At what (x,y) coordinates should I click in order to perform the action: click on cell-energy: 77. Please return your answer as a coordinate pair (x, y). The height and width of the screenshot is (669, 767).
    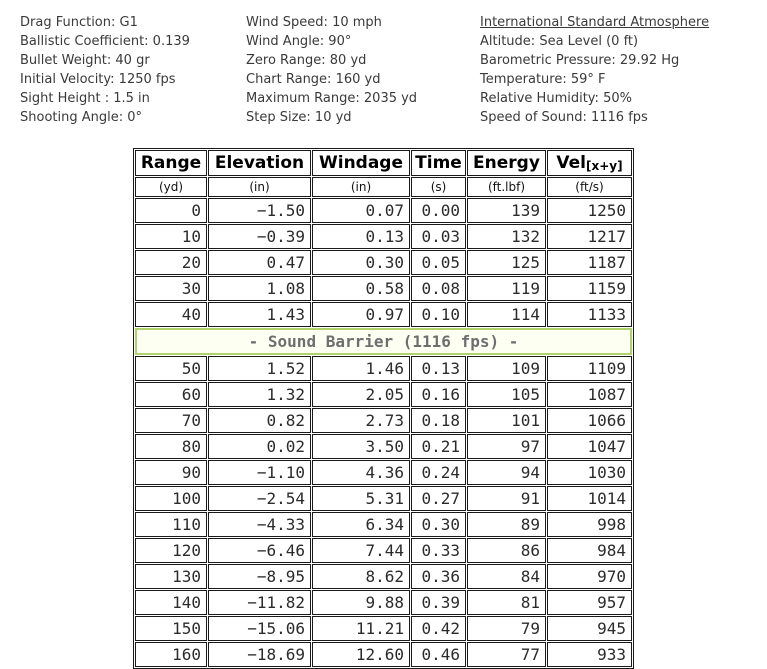
    Looking at the image, I should click on (506, 654).